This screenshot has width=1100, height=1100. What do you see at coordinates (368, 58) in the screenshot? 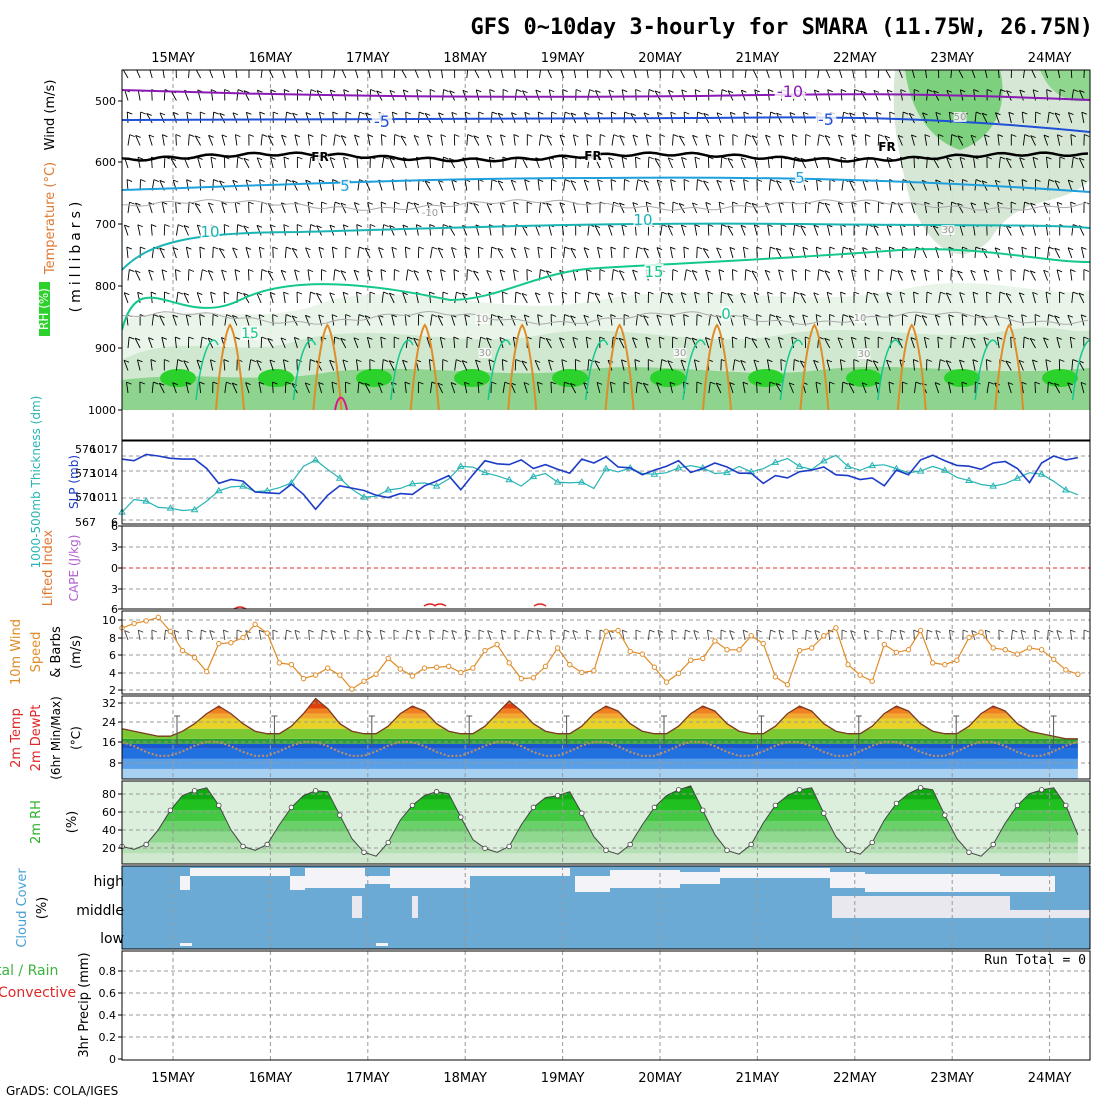
I see `top-date-label: 17MAY` at bounding box center [368, 58].